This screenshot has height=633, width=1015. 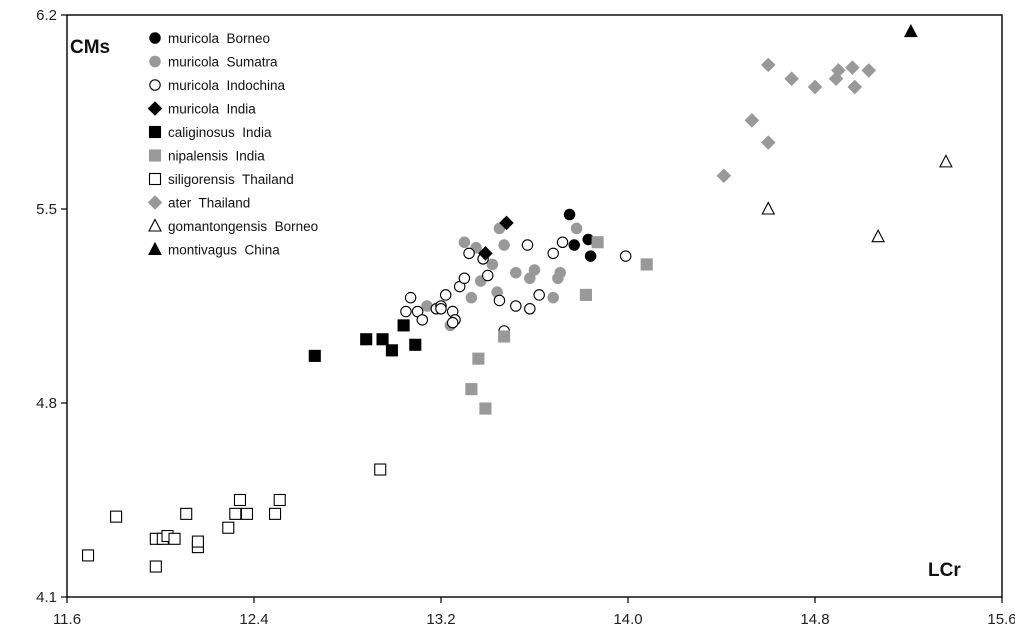 I want to click on legend-label: caliginosus India, so click(x=220, y=132).